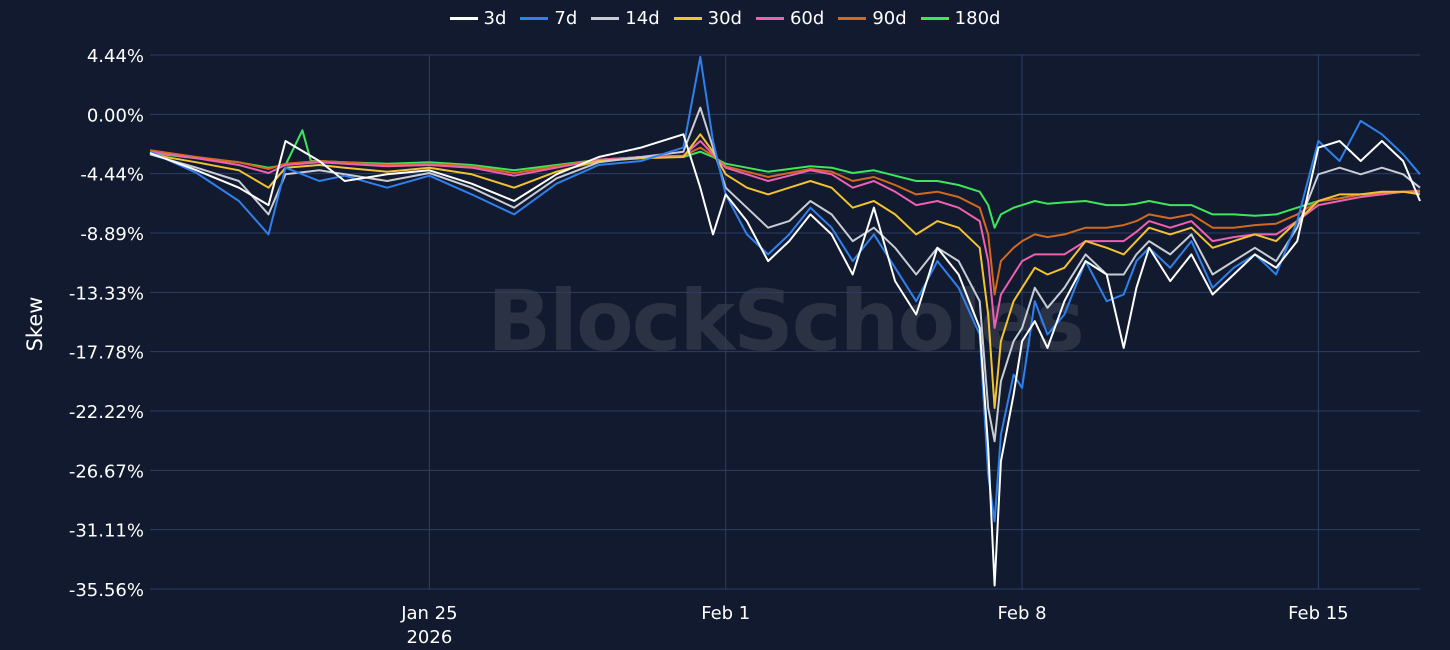 The height and width of the screenshot is (650, 1450). I want to click on y-tick-label: -22.22%, so click(106, 412).